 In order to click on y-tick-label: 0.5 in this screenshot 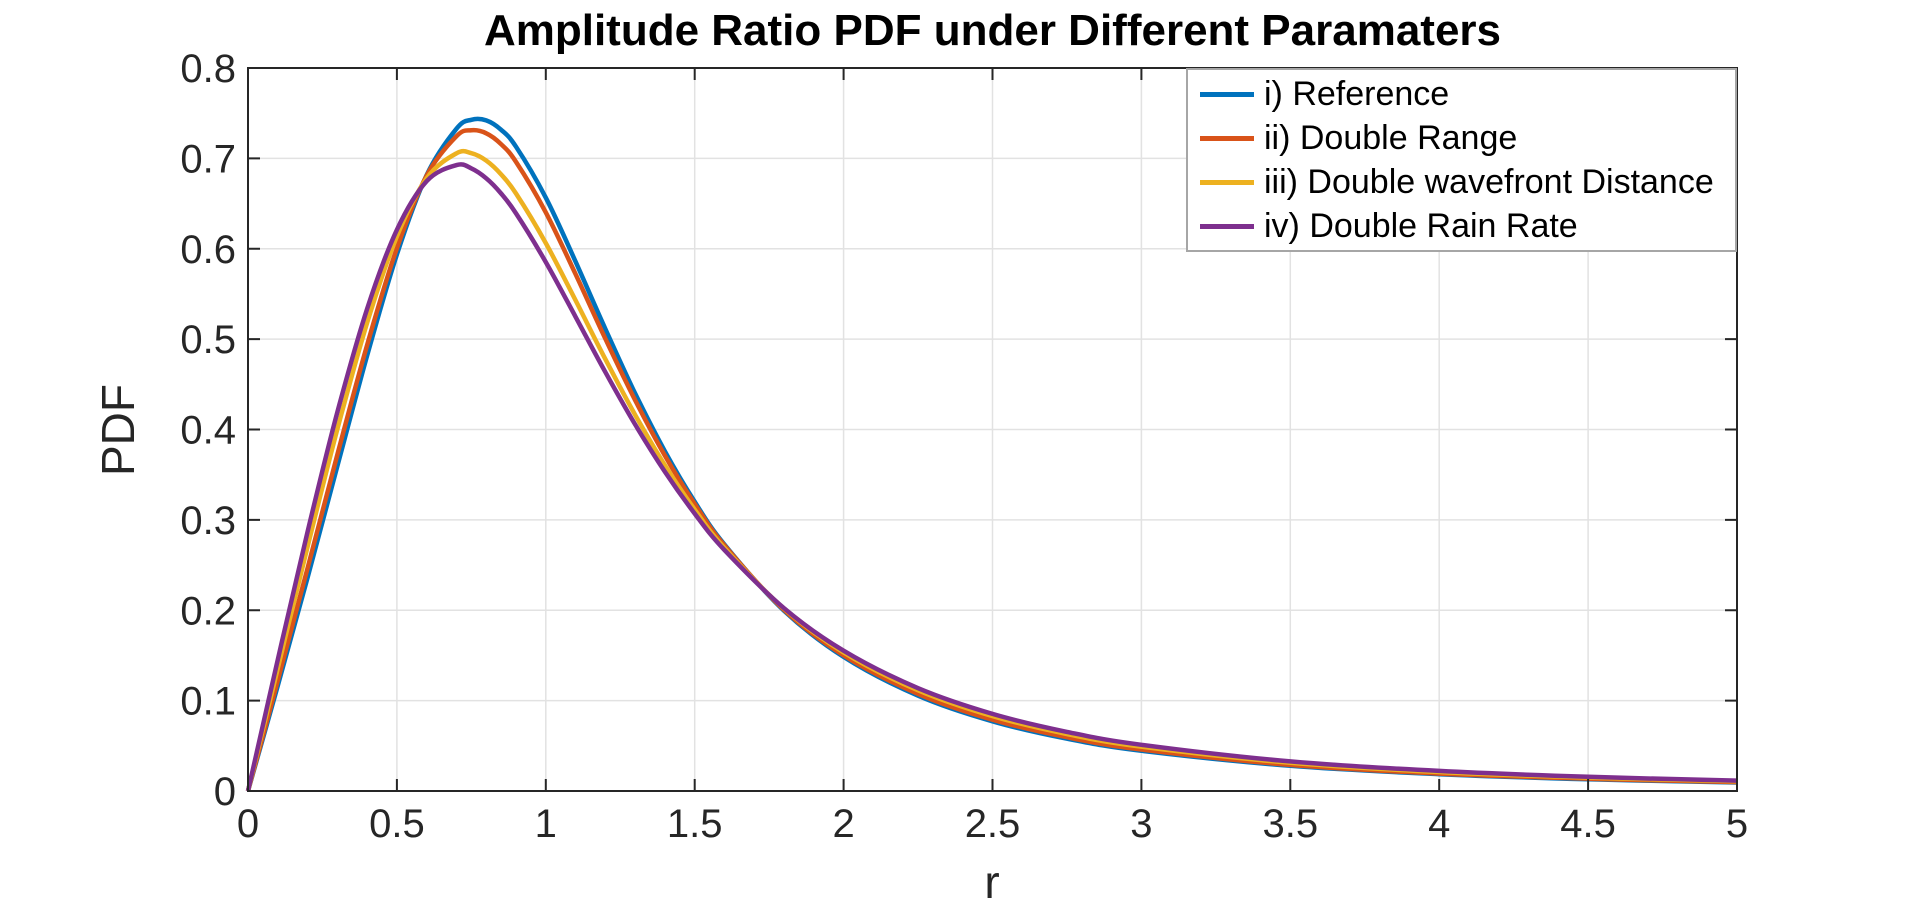, I will do `click(208, 340)`.